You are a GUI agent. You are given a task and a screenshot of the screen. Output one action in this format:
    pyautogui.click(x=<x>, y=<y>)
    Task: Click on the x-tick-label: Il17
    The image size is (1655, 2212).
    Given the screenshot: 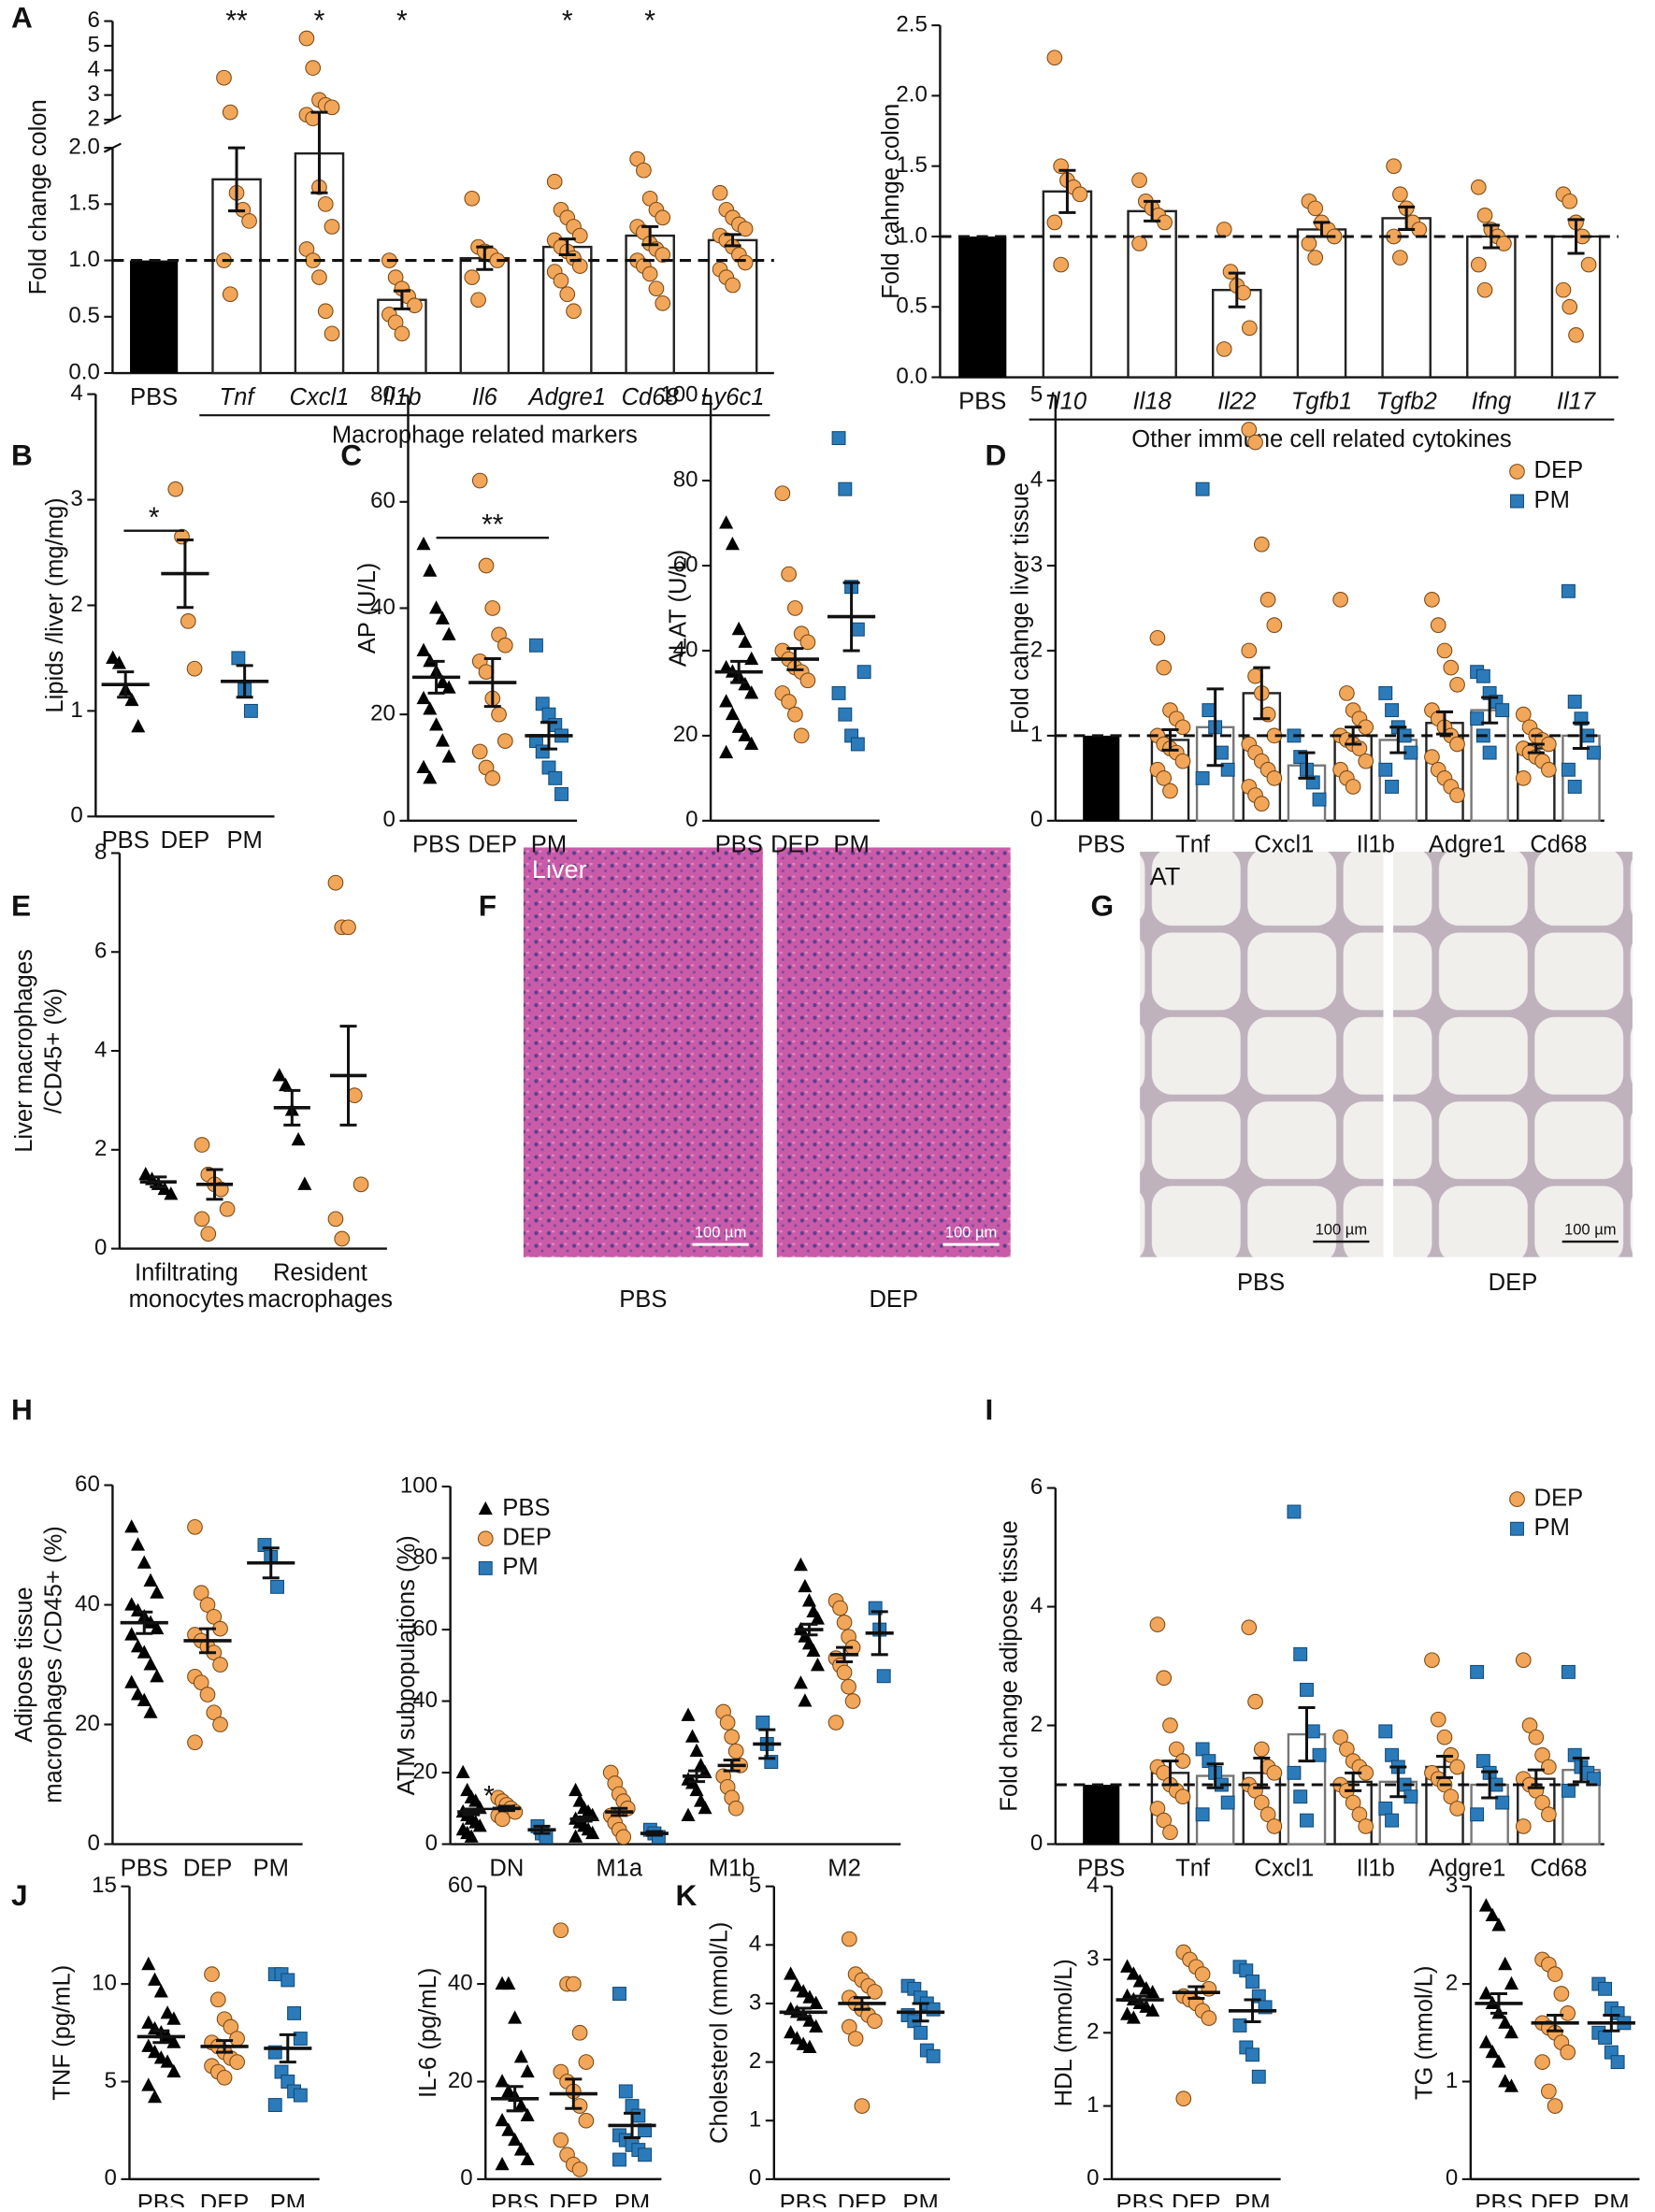 What is the action you would take?
    pyautogui.click(x=1577, y=401)
    